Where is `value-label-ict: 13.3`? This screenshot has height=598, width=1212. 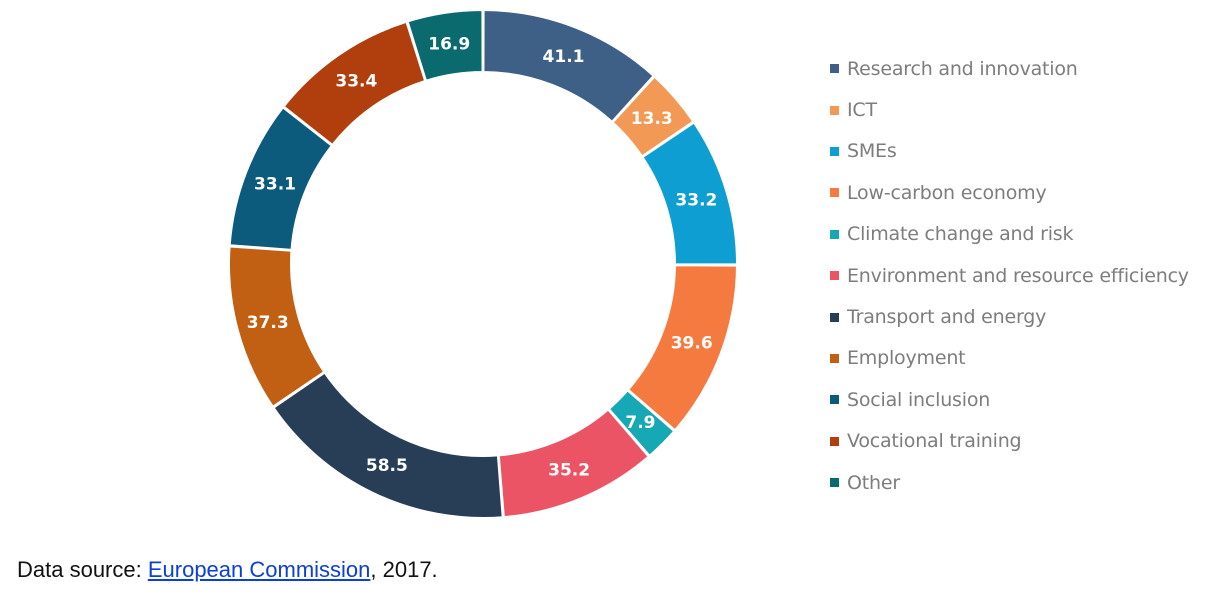 value-label-ict: 13.3 is located at coordinates (652, 119).